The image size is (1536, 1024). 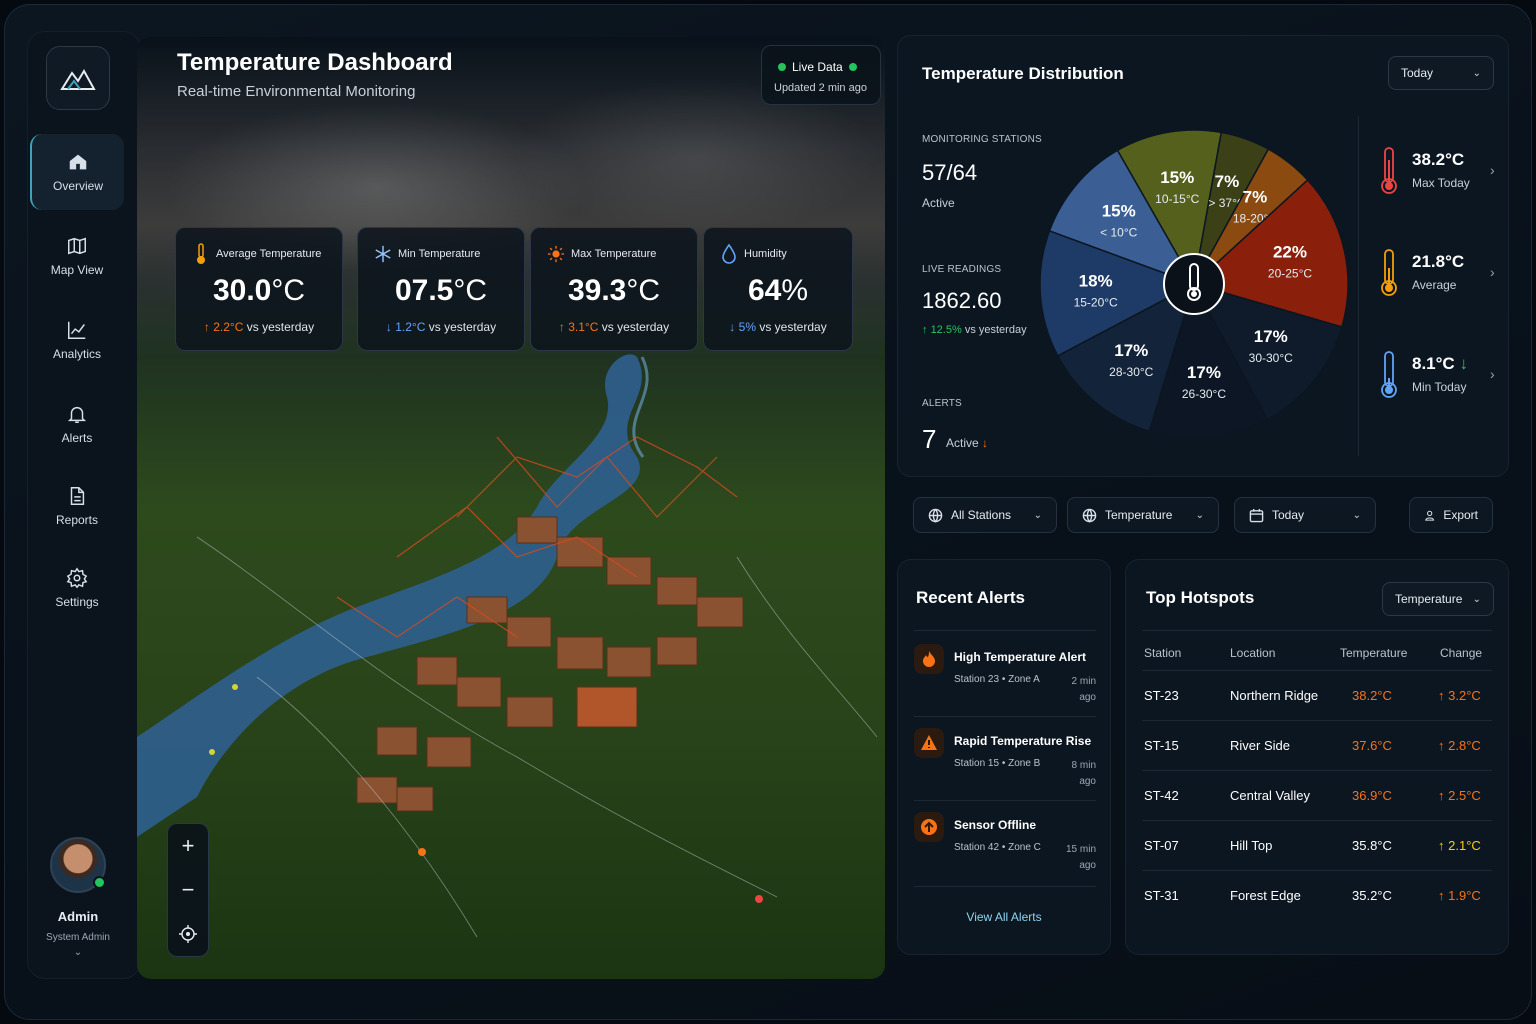 What do you see at coordinates (1438, 261) in the screenshot?
I see `average-value: 21.8°C` at bounding box center [1438, 261].